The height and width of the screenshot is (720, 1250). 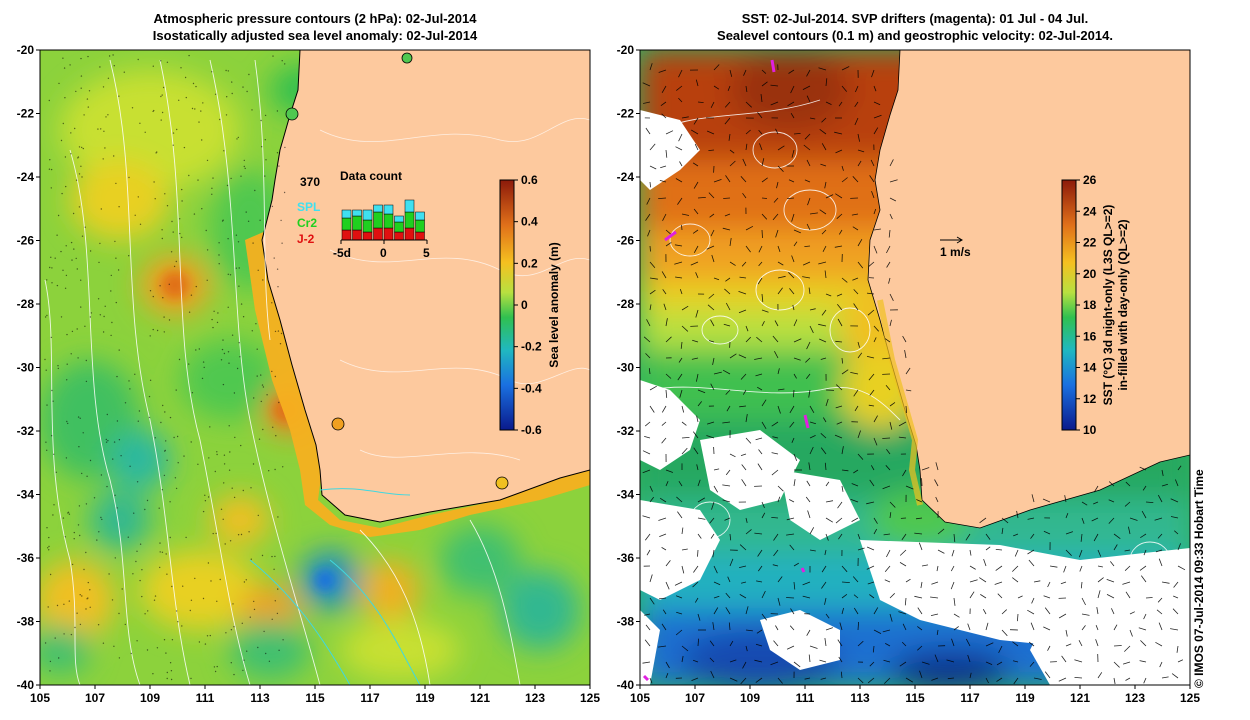 I want to click on right-colorbar-tick: 10, so click(x=1090, y=430).